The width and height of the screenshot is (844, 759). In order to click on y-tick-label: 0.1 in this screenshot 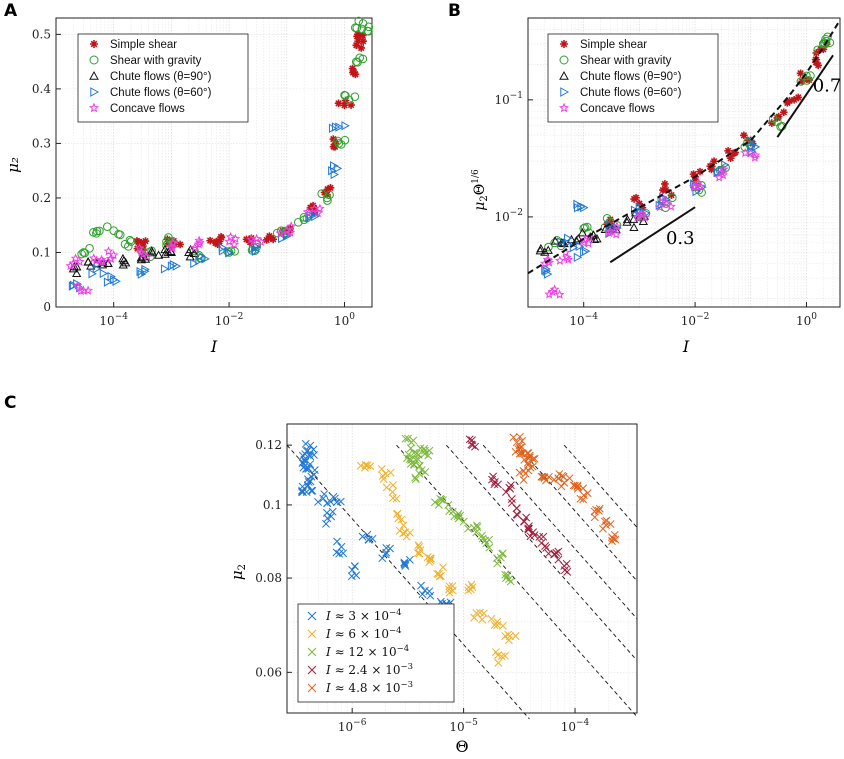, I will do `click(41, 252)`.